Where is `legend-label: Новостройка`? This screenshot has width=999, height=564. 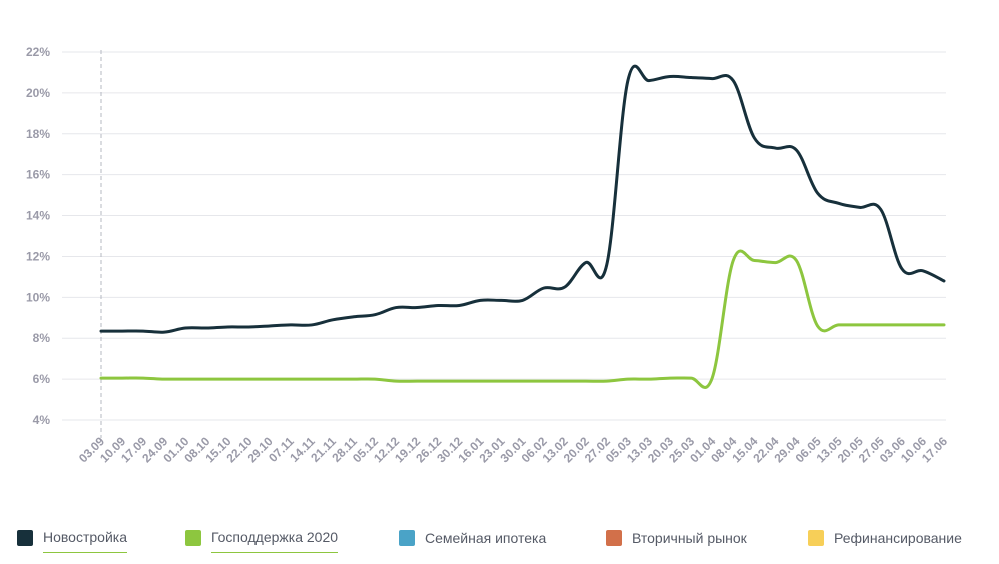
legend-label: Новостройка is located at coordinates (85, 537).